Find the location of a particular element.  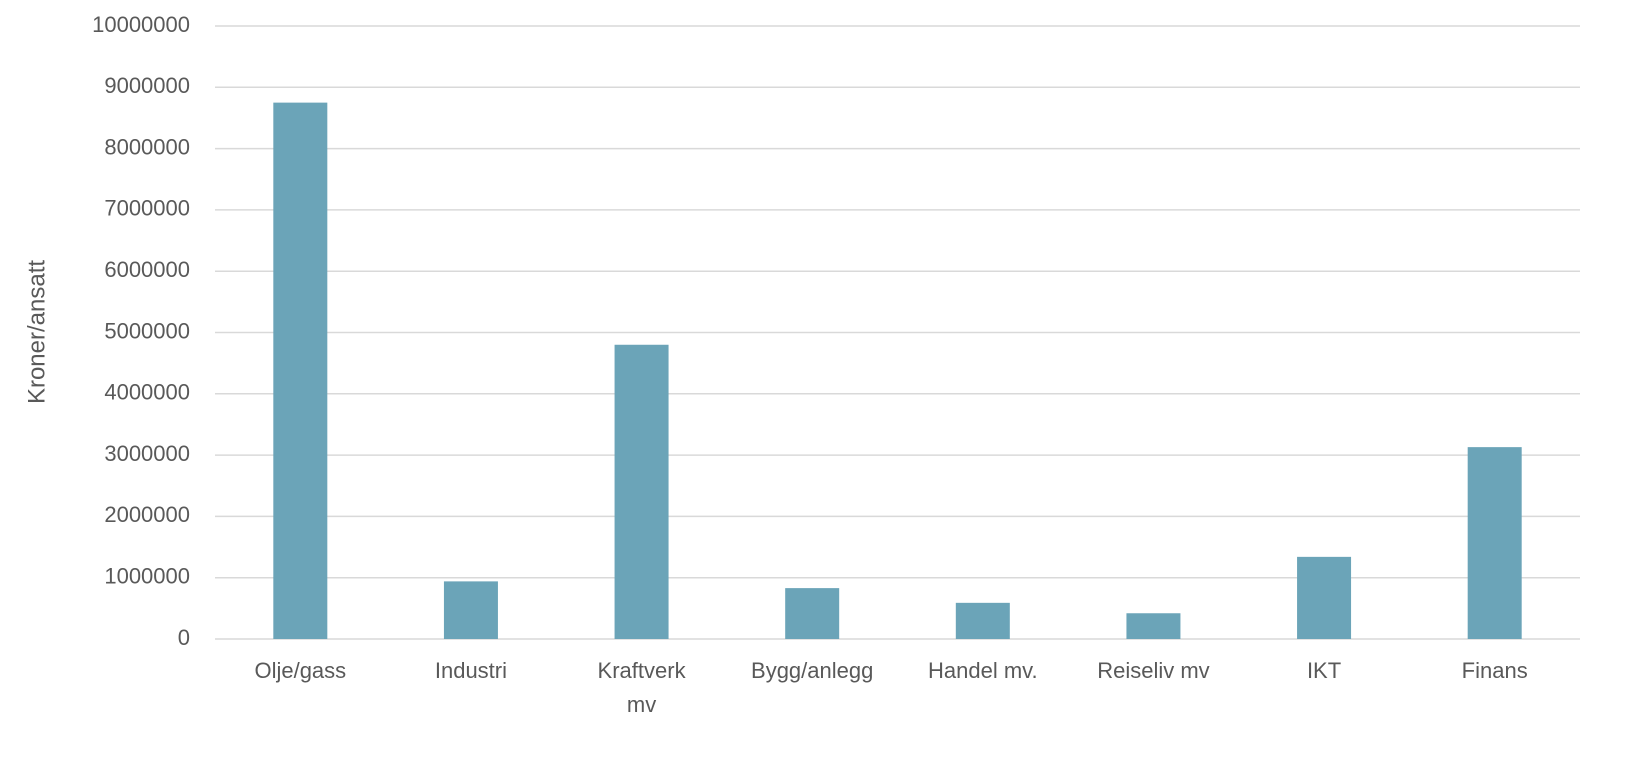

x-tick-label: IKT is located at coordinates (1324, 670).